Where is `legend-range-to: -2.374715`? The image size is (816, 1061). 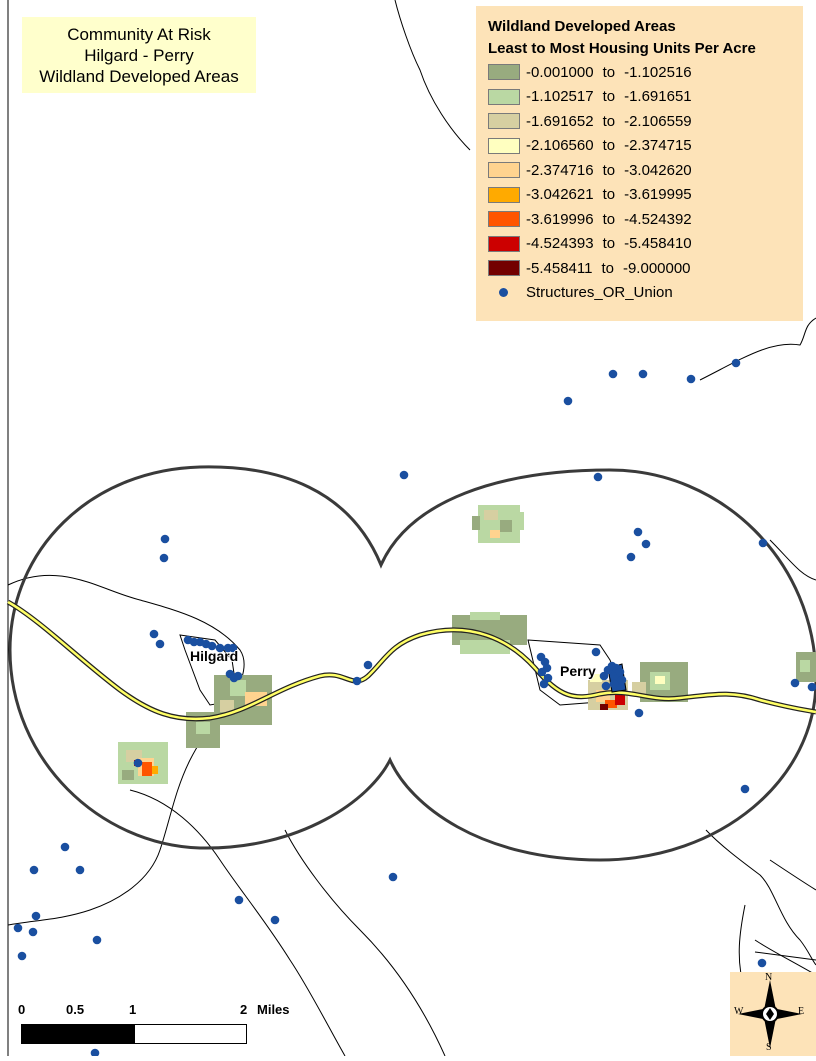 legend-range-to: -2.374715 is located at coordinates (658, 146).